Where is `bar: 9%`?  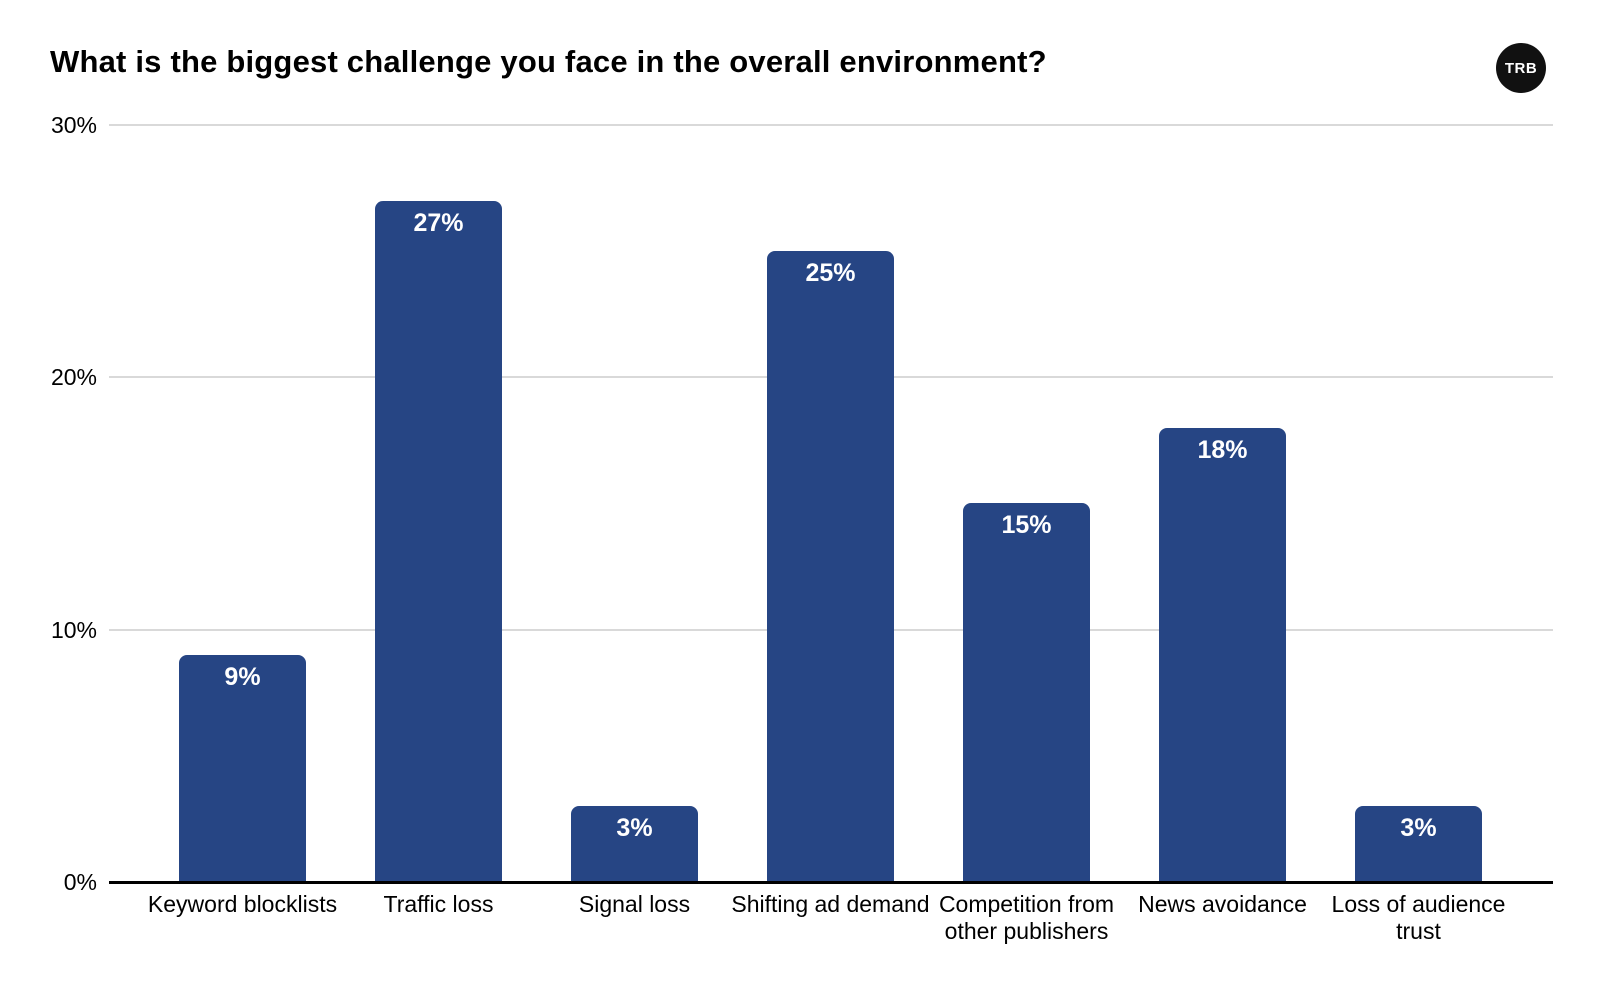 bar: 9% is located at coordinates (242, 768).